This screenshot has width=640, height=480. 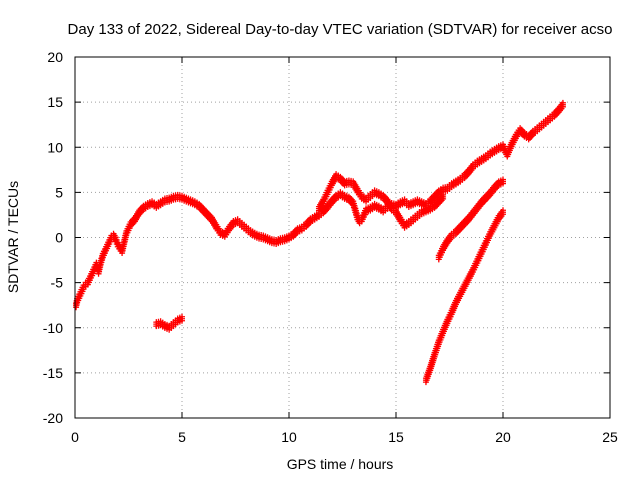 What do you see at coordinates (53, 418) in the screenshot?
I see `y-tick-label: -20` at bounding box center [53, 418].